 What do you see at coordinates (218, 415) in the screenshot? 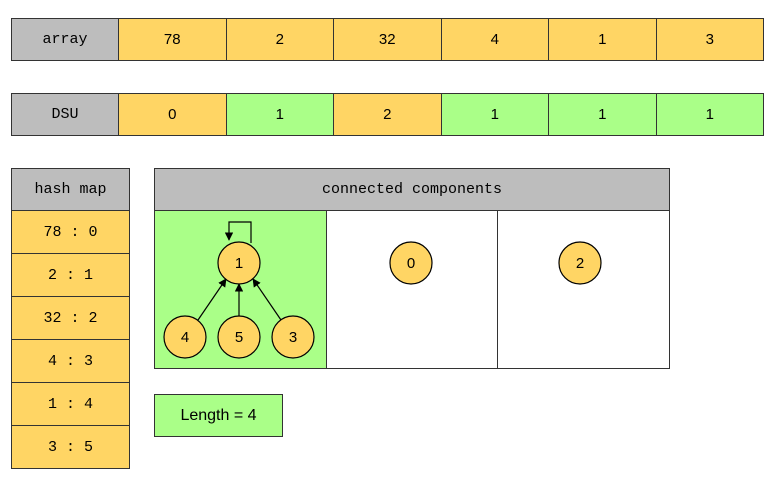
I see `length-box: Length = 4` at bounding box center [218, 415].